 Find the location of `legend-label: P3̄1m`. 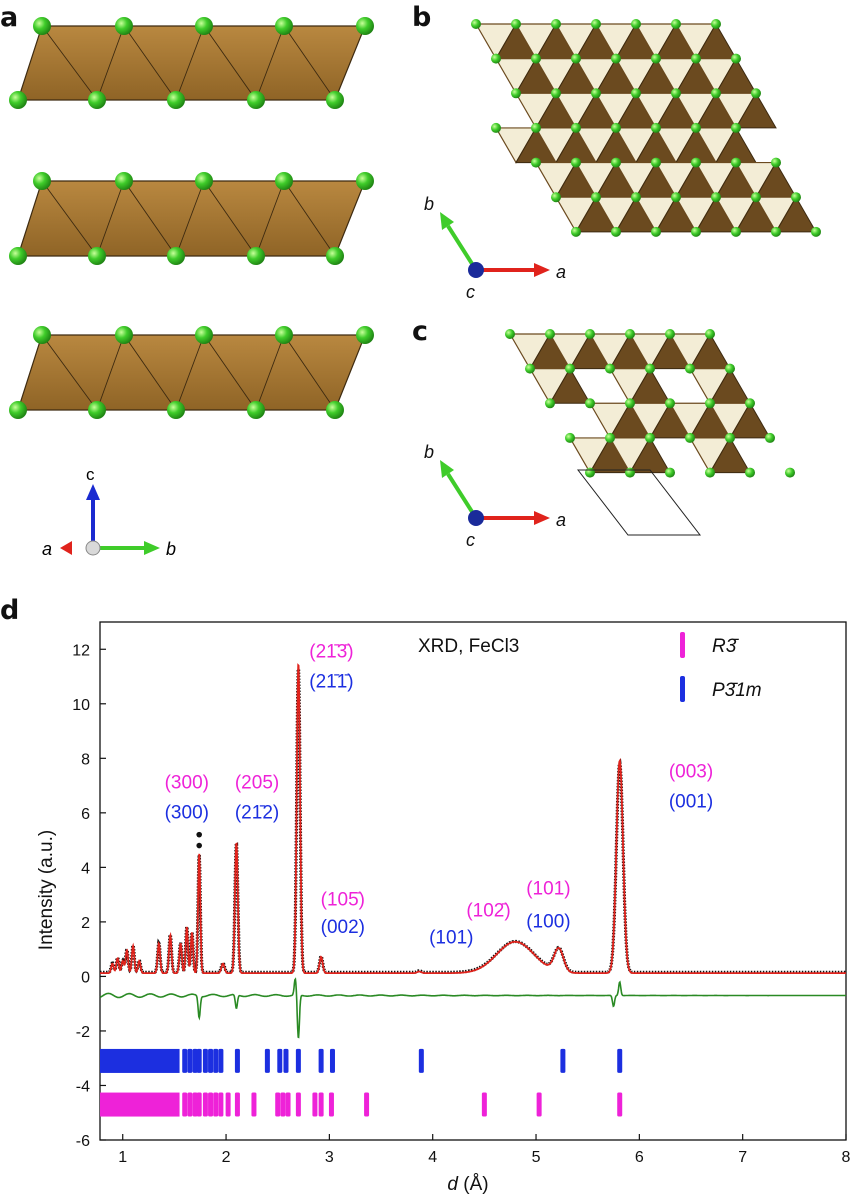

legend-label: P3̄1m is located at coordinates (737, 690).